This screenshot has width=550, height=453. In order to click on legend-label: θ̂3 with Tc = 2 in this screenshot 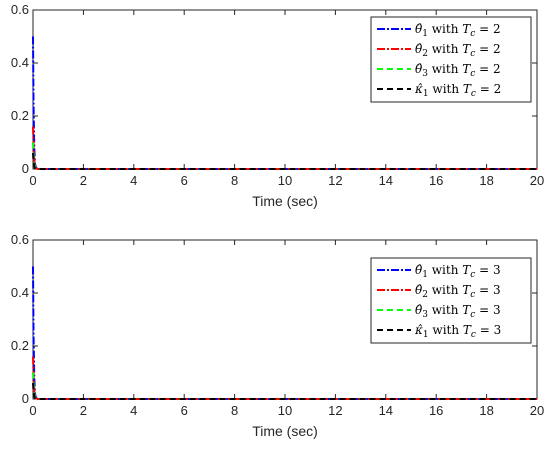, I will do `click(458, 70)`.